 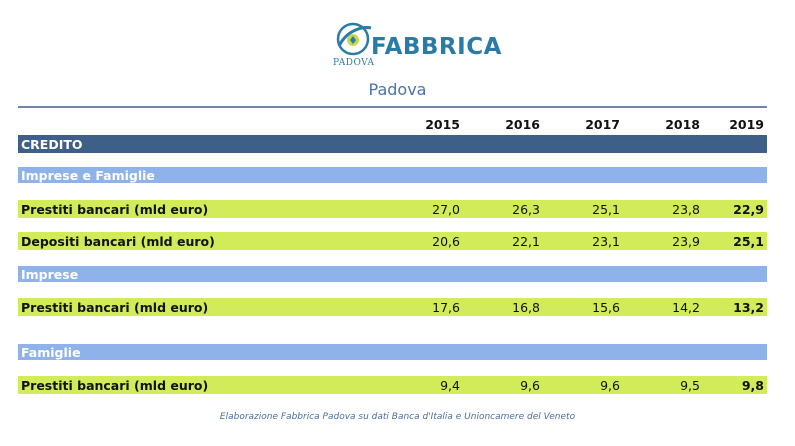 What do you see at coordinates (50, 274) in the screenshot?
I see `section-label: Imprese` at bounding box center [50, 274].